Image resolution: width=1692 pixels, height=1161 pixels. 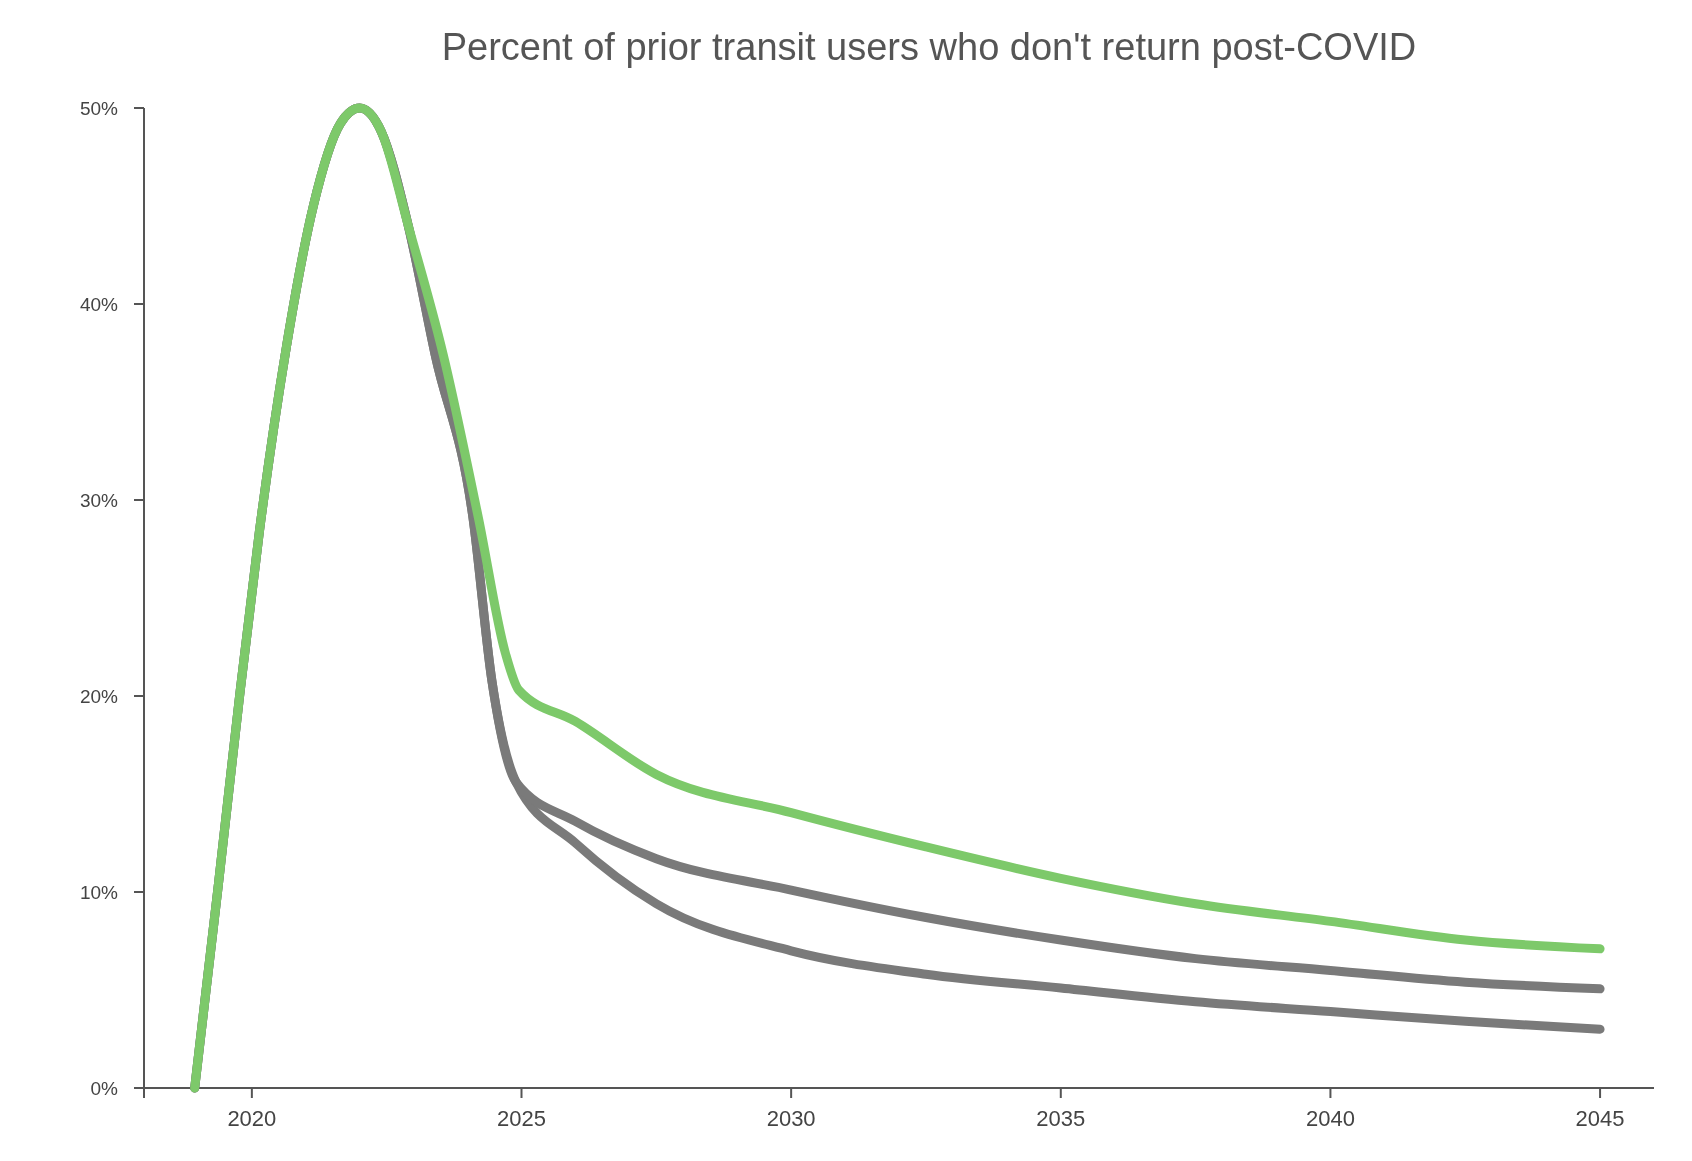 I want to click on y-tick-label: 50%, so click(x=99, y=108).